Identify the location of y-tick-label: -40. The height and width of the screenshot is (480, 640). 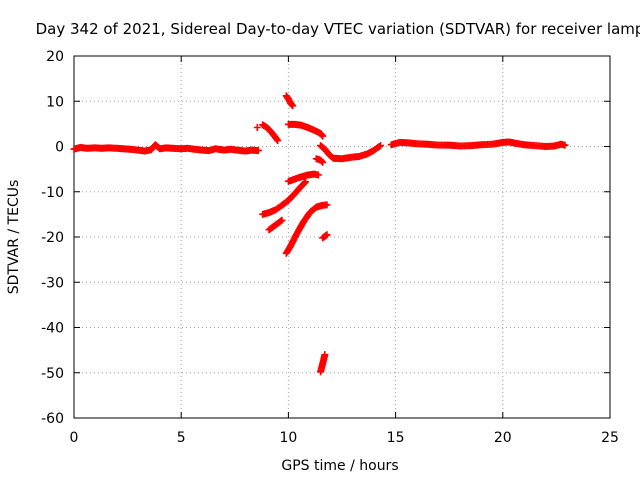
(52, 329).